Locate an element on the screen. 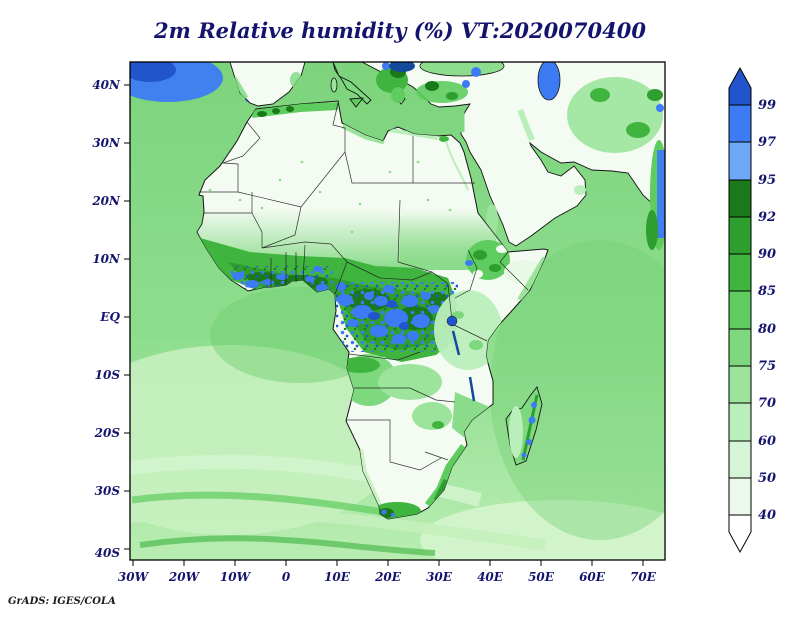 The width and height of the screenshot is (800, 618). sicily is located at coordinates (356, 102).